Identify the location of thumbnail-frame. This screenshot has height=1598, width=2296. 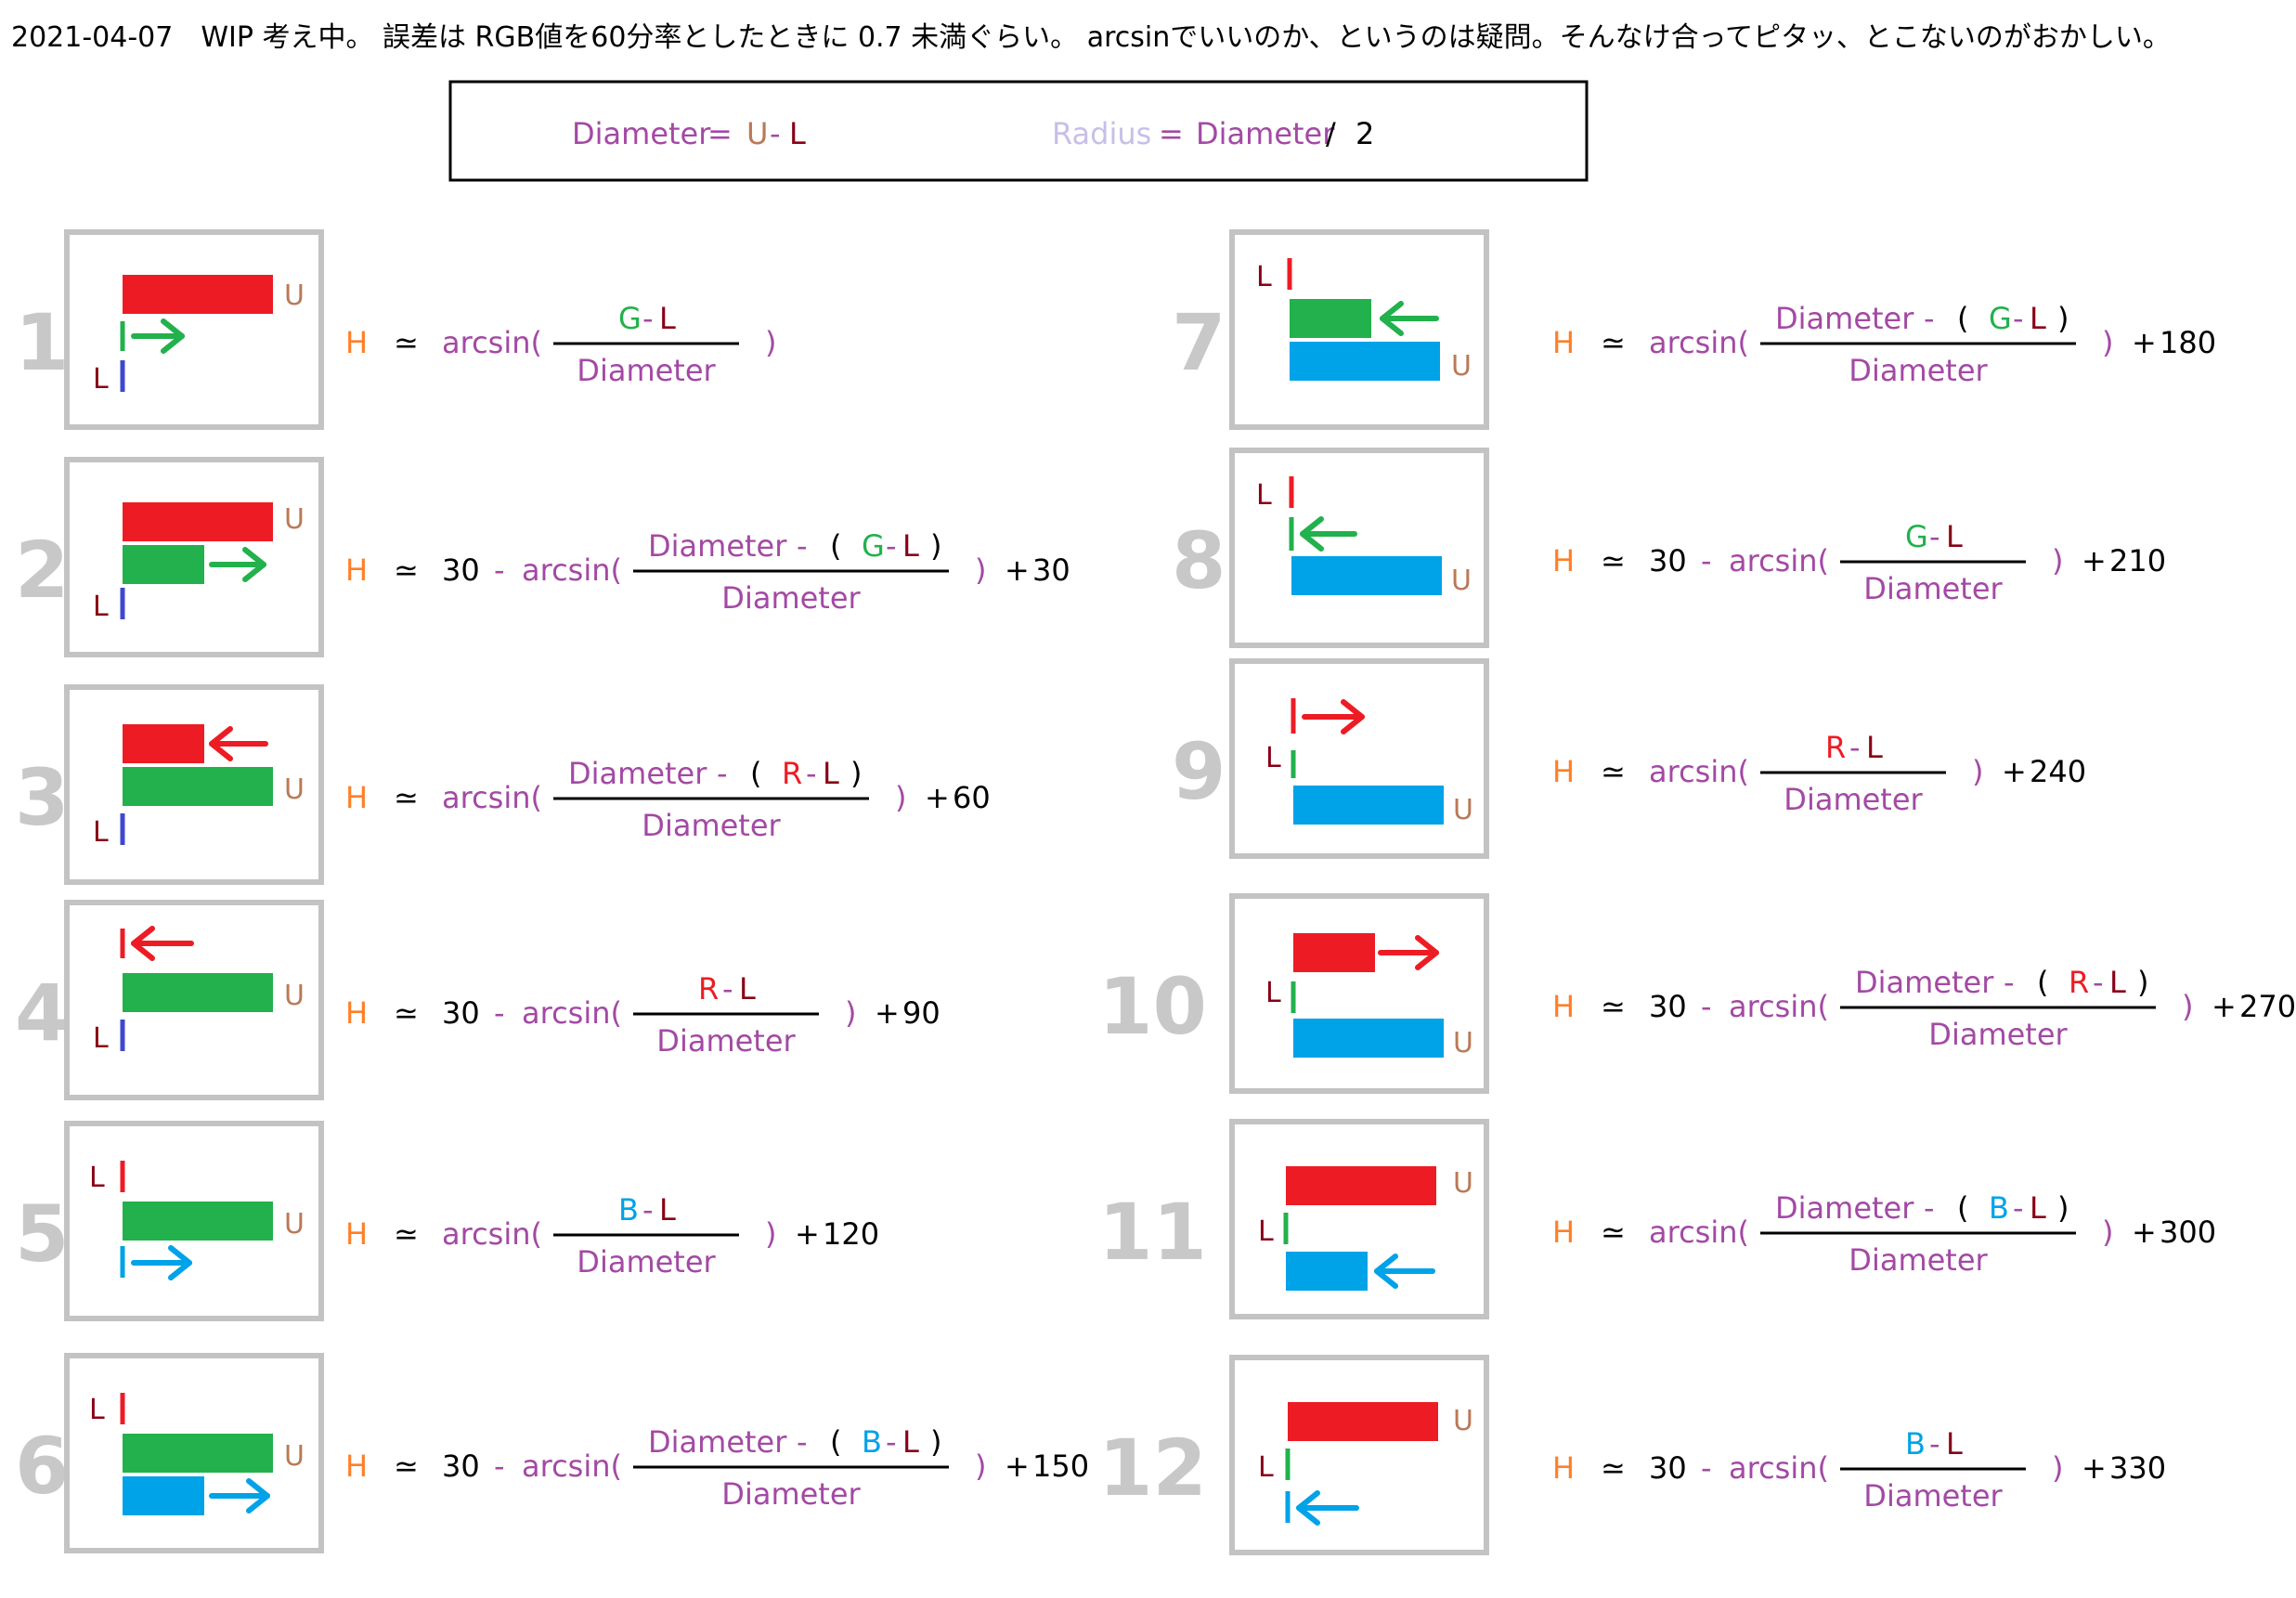
(1359, 993).